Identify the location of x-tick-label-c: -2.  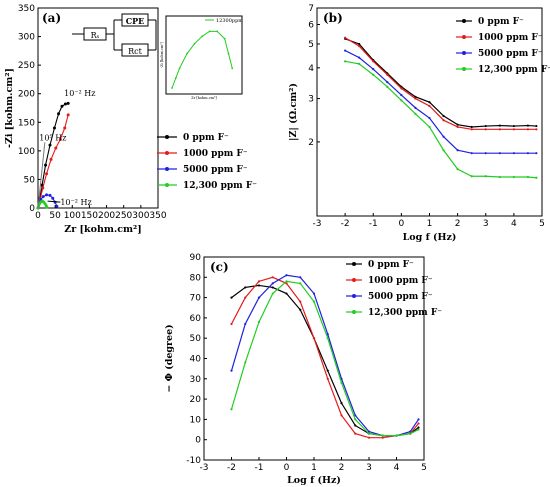
(231, 468).